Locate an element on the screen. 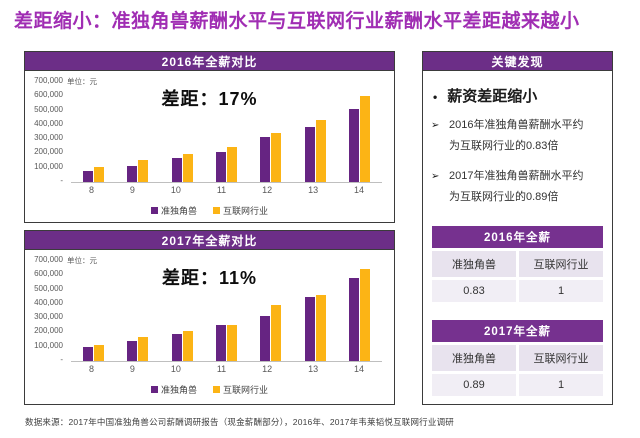 The height and width of the screenshot is (438, 640). finding-point-text: 2016年准独角兽薪酬水平约为互联网行业的0.83倍 is located at coordinates (516, 135).